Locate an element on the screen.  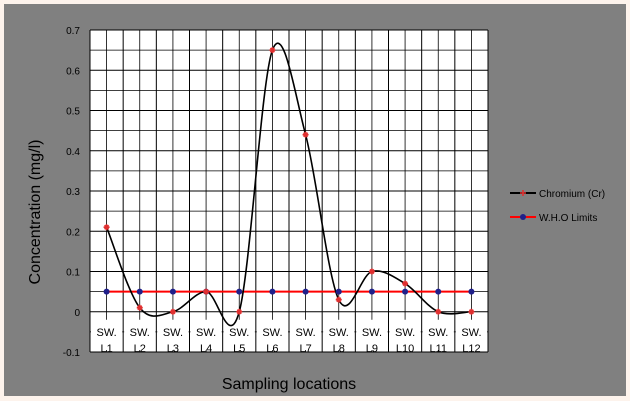
y-tick-label: 0.1 is located at coordinates (73, 273).